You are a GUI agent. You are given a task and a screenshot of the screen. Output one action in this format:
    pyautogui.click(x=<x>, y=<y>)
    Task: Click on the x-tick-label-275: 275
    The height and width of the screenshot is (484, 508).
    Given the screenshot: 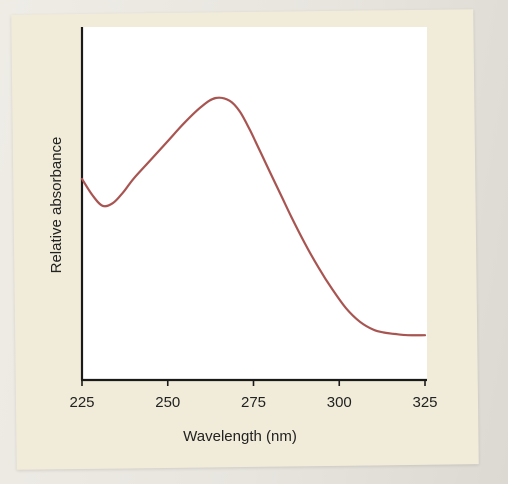 What is the action you would take?
    pyautogui.click(x=253, y=402)
    